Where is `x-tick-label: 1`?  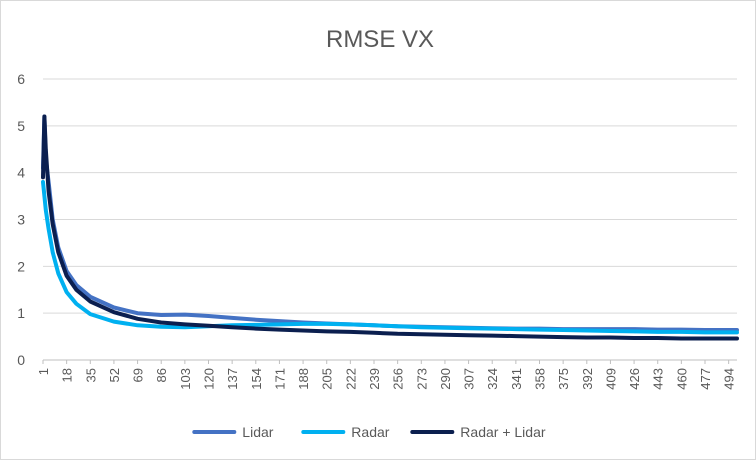
x-tick-label: 1 is located at coordinates (43, 371).